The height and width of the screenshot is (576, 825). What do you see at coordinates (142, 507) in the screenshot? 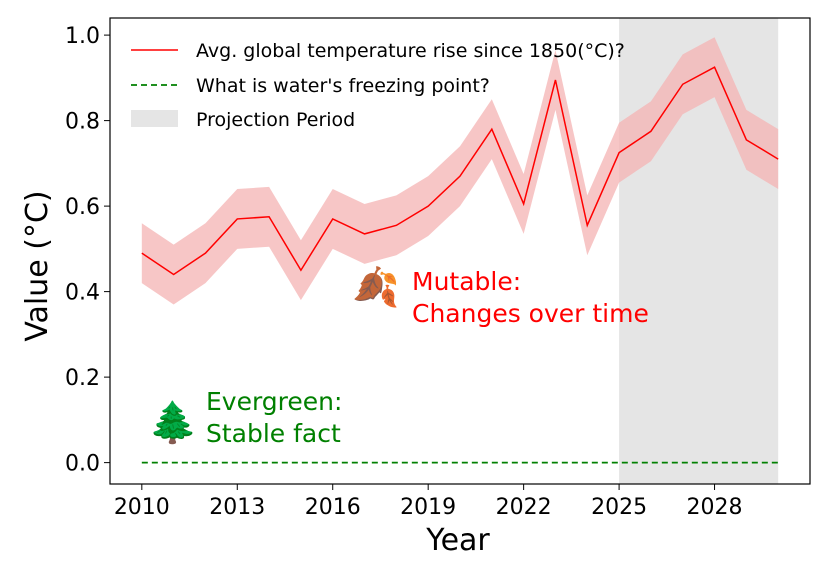
I see `x-tick-label: 2010` at bounding box center [142, 507].